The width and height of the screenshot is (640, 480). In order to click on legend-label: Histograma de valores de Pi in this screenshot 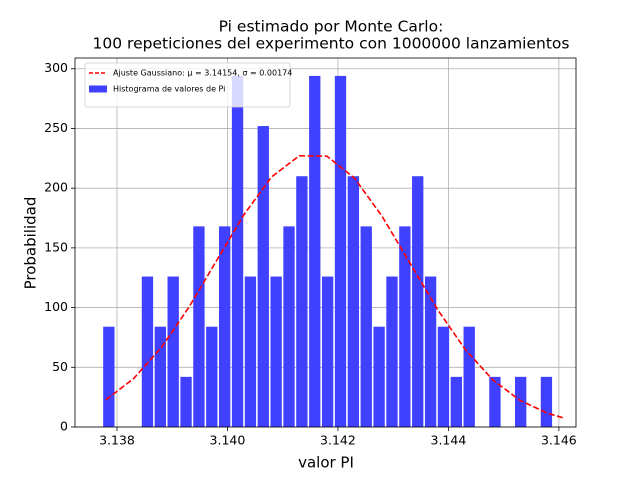, I will do `click(169, 89)`.